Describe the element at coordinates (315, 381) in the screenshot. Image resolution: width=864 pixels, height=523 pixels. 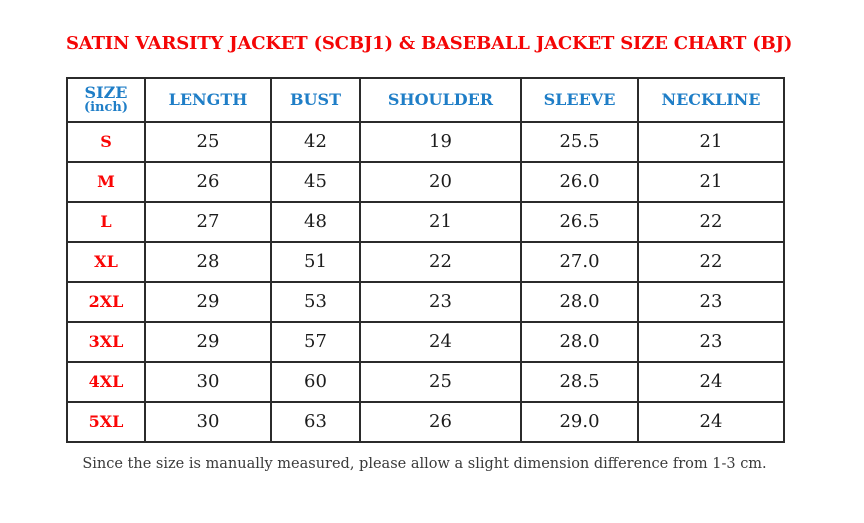
I see `cell-bust: 60` at that location.